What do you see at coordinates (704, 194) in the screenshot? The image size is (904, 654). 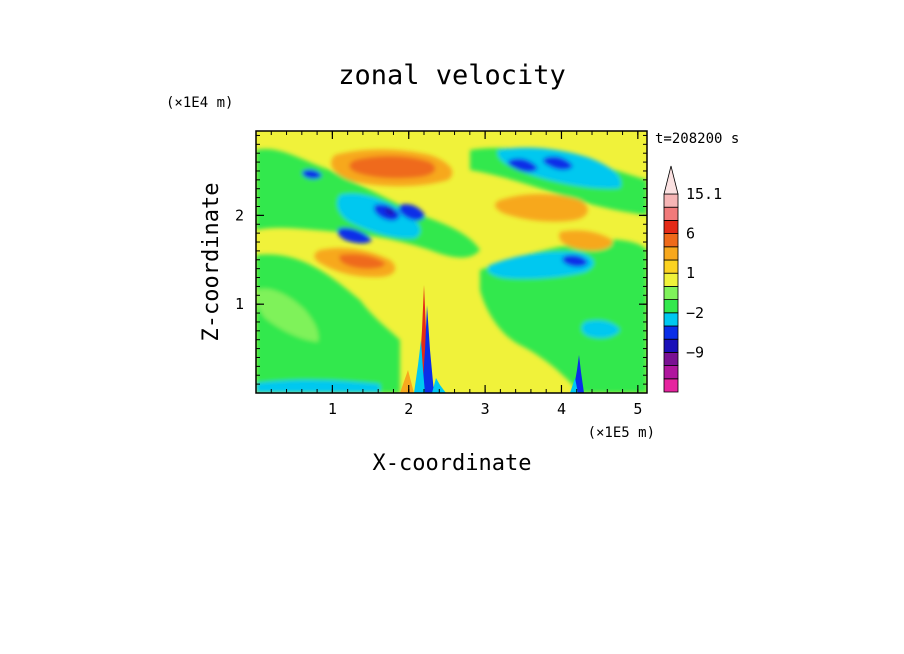 I see `colorbar-tick-label: 15.1` at bounding box center [704, 194].